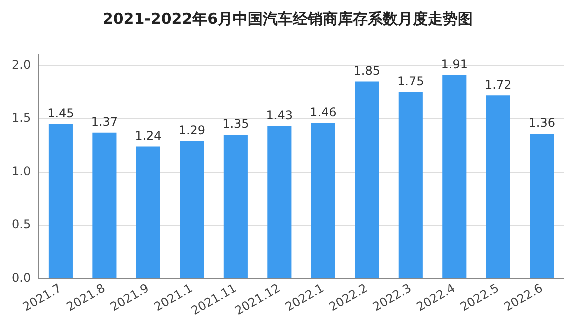 The width and height of the screenshot is (576, 326). I want to click on chart-title: 2021-2022年6月中国汽车经销商库存系数月度走势图, so click(288, 19).